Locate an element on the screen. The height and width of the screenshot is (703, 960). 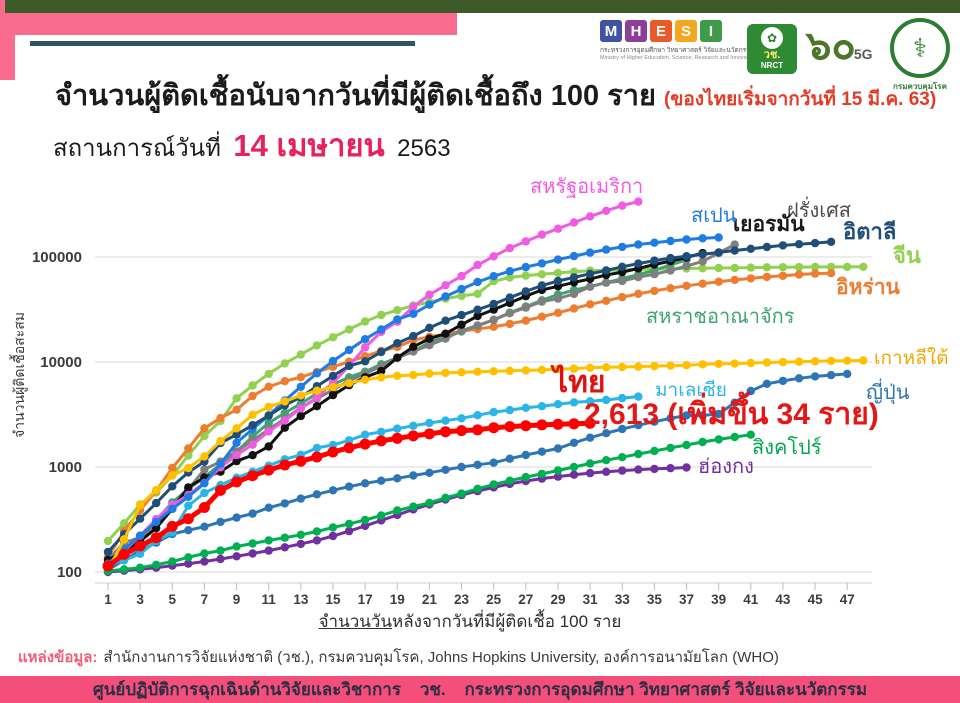
x-tick-label-33: 33 is located at coordinates (623, 599).